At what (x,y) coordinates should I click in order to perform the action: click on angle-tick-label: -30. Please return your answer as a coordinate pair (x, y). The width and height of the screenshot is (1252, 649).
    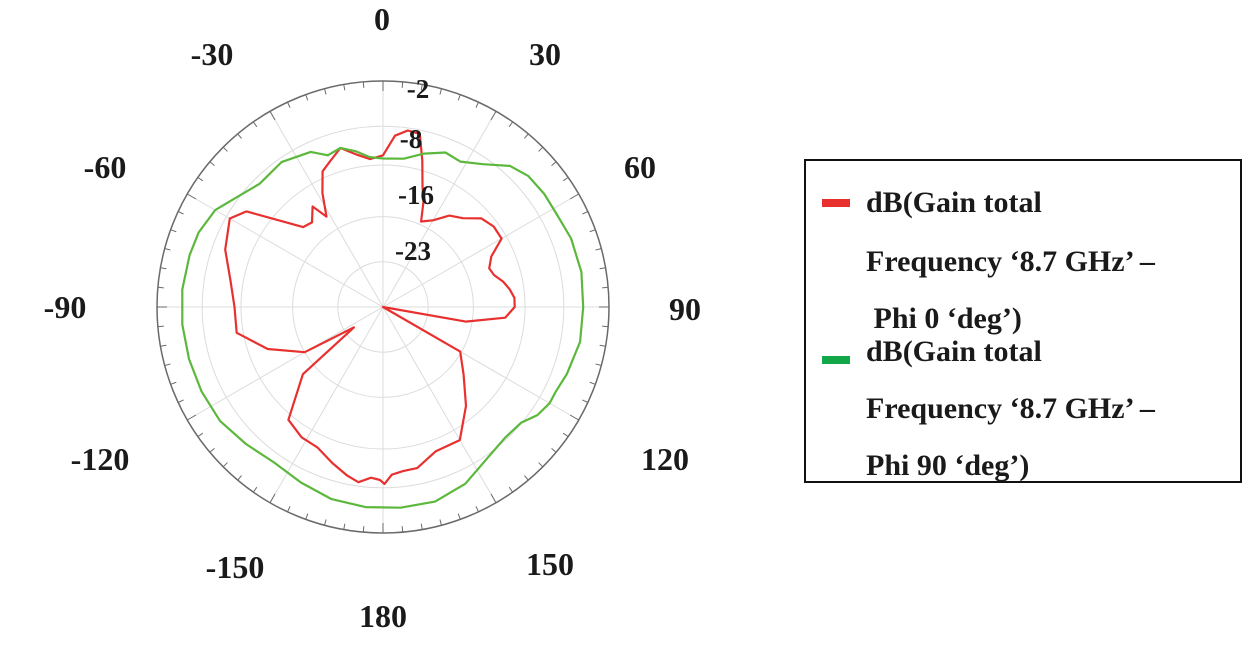
    Looking at the image, I should click on (212, 54).